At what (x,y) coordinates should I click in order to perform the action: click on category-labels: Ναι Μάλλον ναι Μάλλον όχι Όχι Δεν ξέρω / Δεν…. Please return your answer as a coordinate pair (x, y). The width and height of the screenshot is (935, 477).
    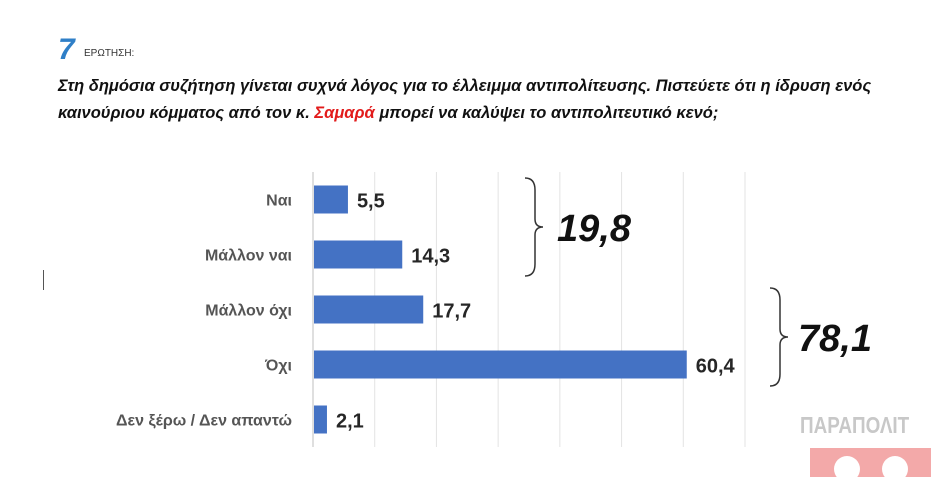
    Looking at the image, I should click on (204, 311).